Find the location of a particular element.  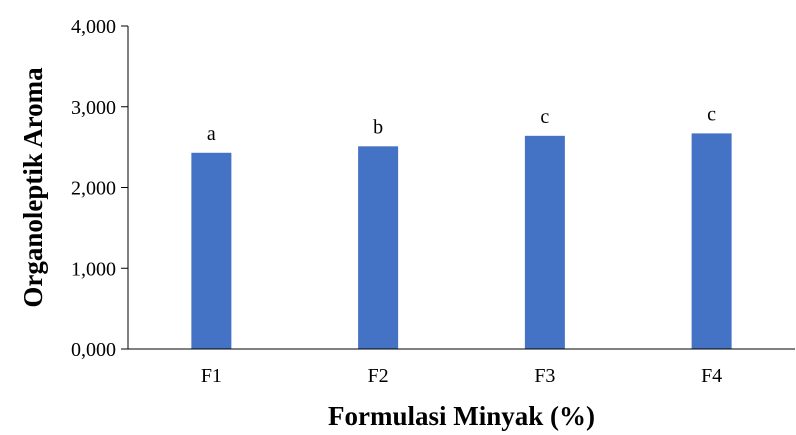

bar-f4 is located at coordinates (711, 241).